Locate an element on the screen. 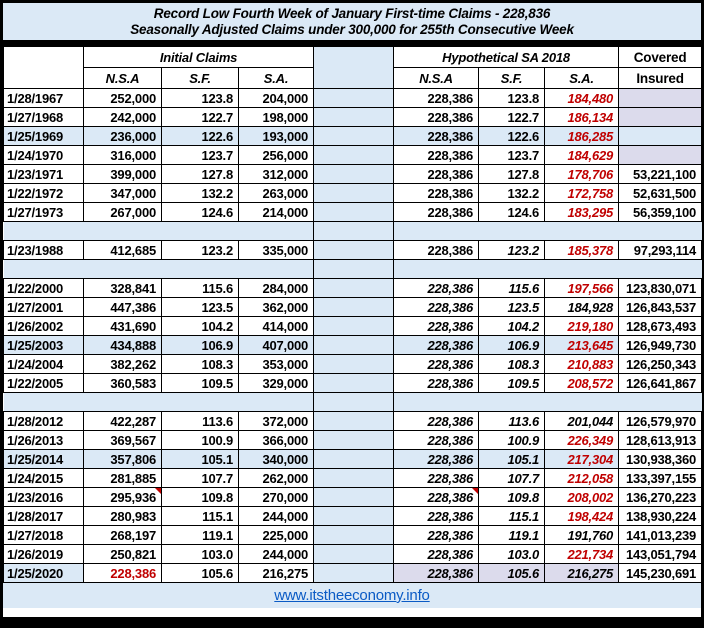 This screenshot has width=704, height=628. cell-initial_nsa: 357,806 is located at coordinates (122, 459).